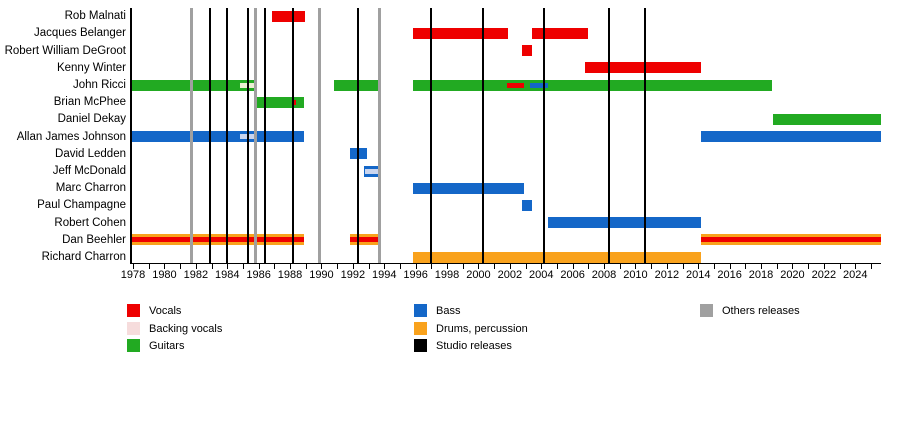  Describe the element at coordinates (90, 188) in the screenshot. I see `member-label: Marc Charron` at that location.